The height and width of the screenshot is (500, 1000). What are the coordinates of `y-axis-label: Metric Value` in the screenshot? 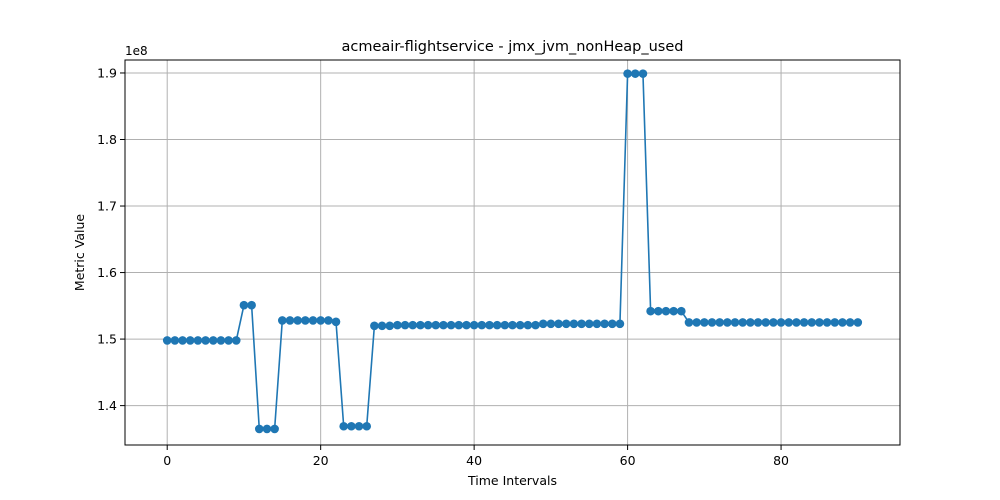 It's located at (79, 252).